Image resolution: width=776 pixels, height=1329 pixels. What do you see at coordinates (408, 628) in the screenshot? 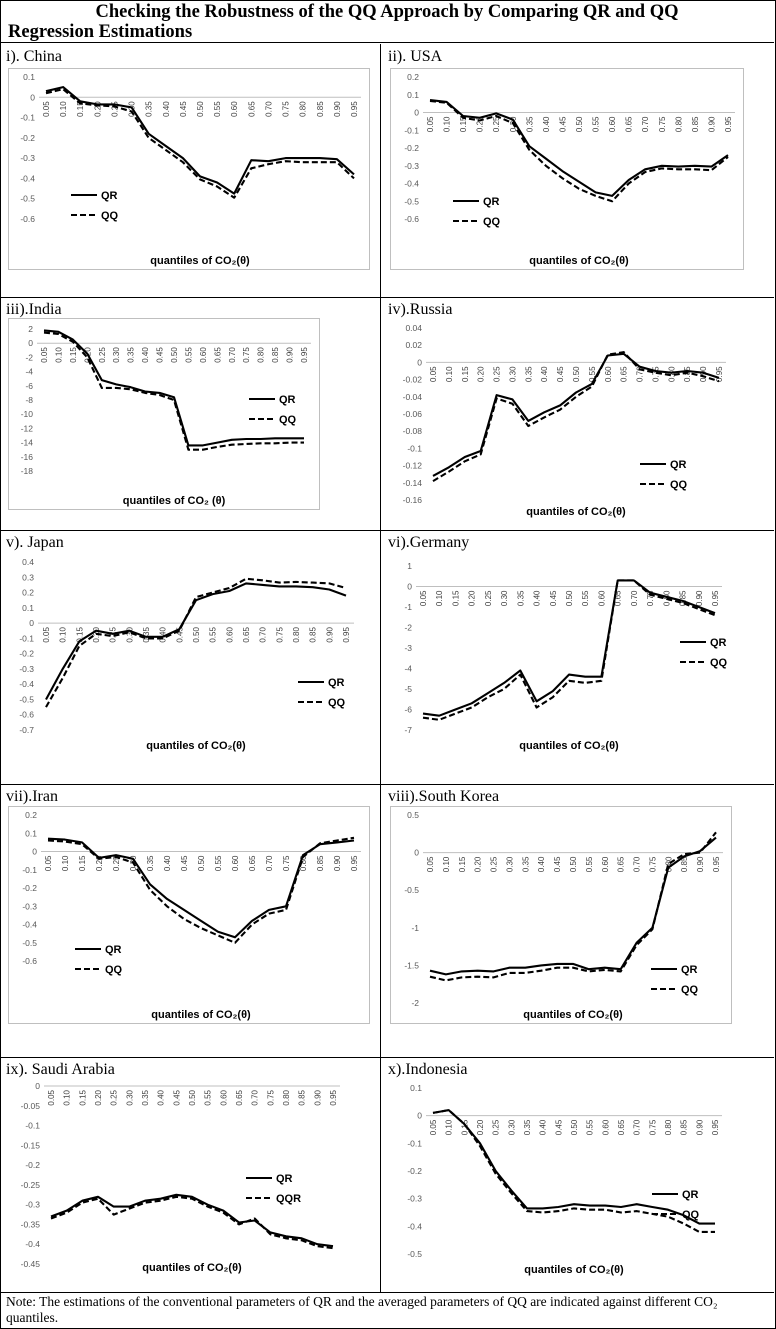
I see `y-tick-label: -2` at bounding box center [408, 628].